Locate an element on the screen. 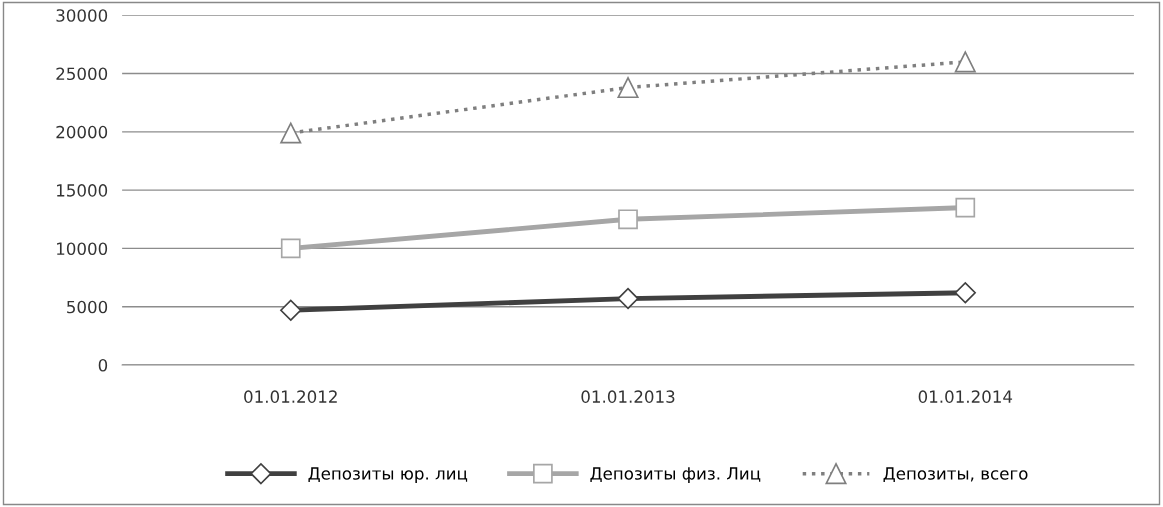 The image size is (1163, 507). x-tick-label: 01.01.2012 is located at coordinates (290, 396).